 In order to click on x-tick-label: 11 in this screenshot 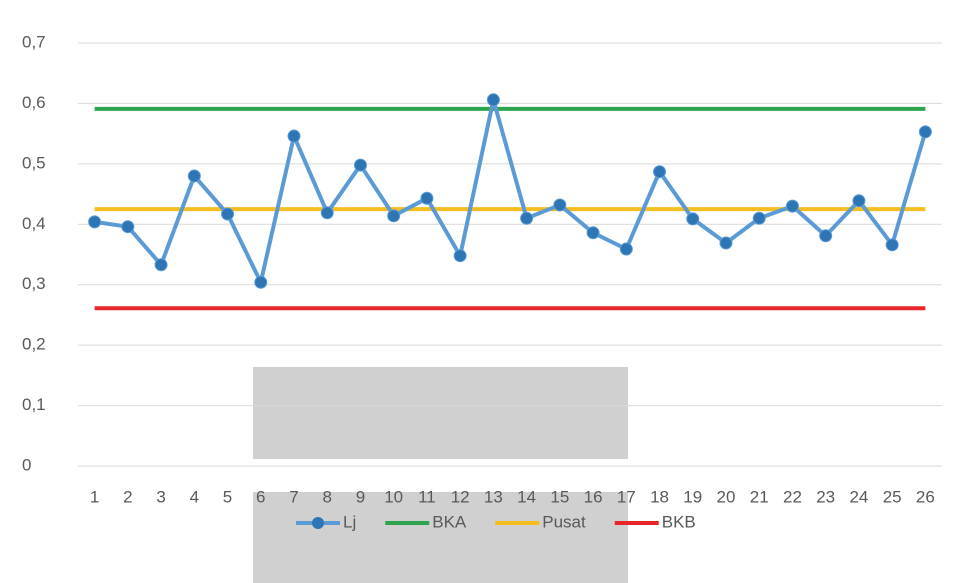, I will do `click(427, 496)`.